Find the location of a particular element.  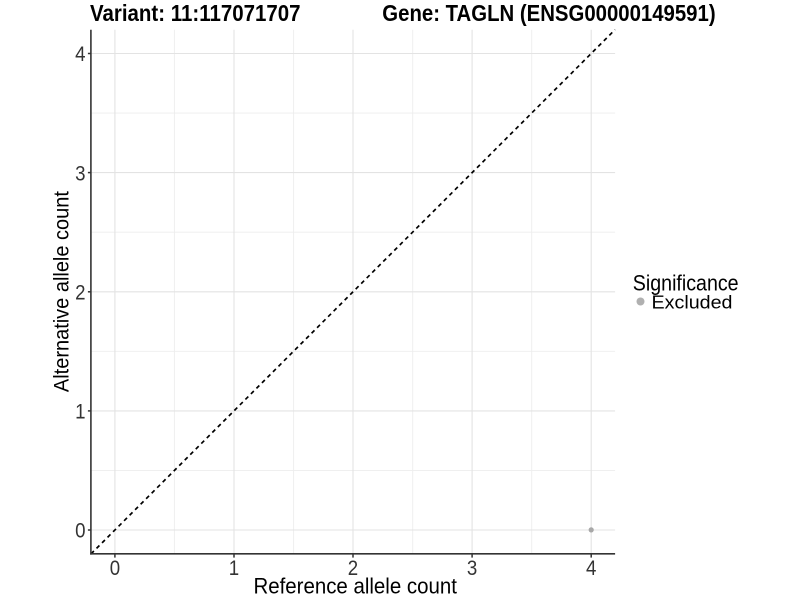

svg-text: Significance is located at coordinates (686, 282).